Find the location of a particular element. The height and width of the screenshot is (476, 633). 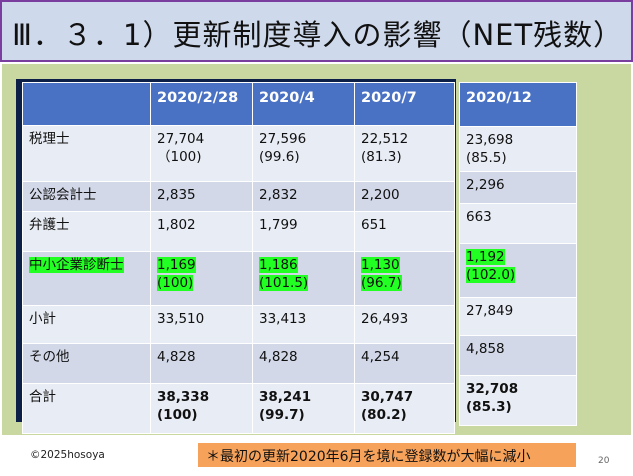

table-header-row: 2020/12 is located at coordinates (518, 104).